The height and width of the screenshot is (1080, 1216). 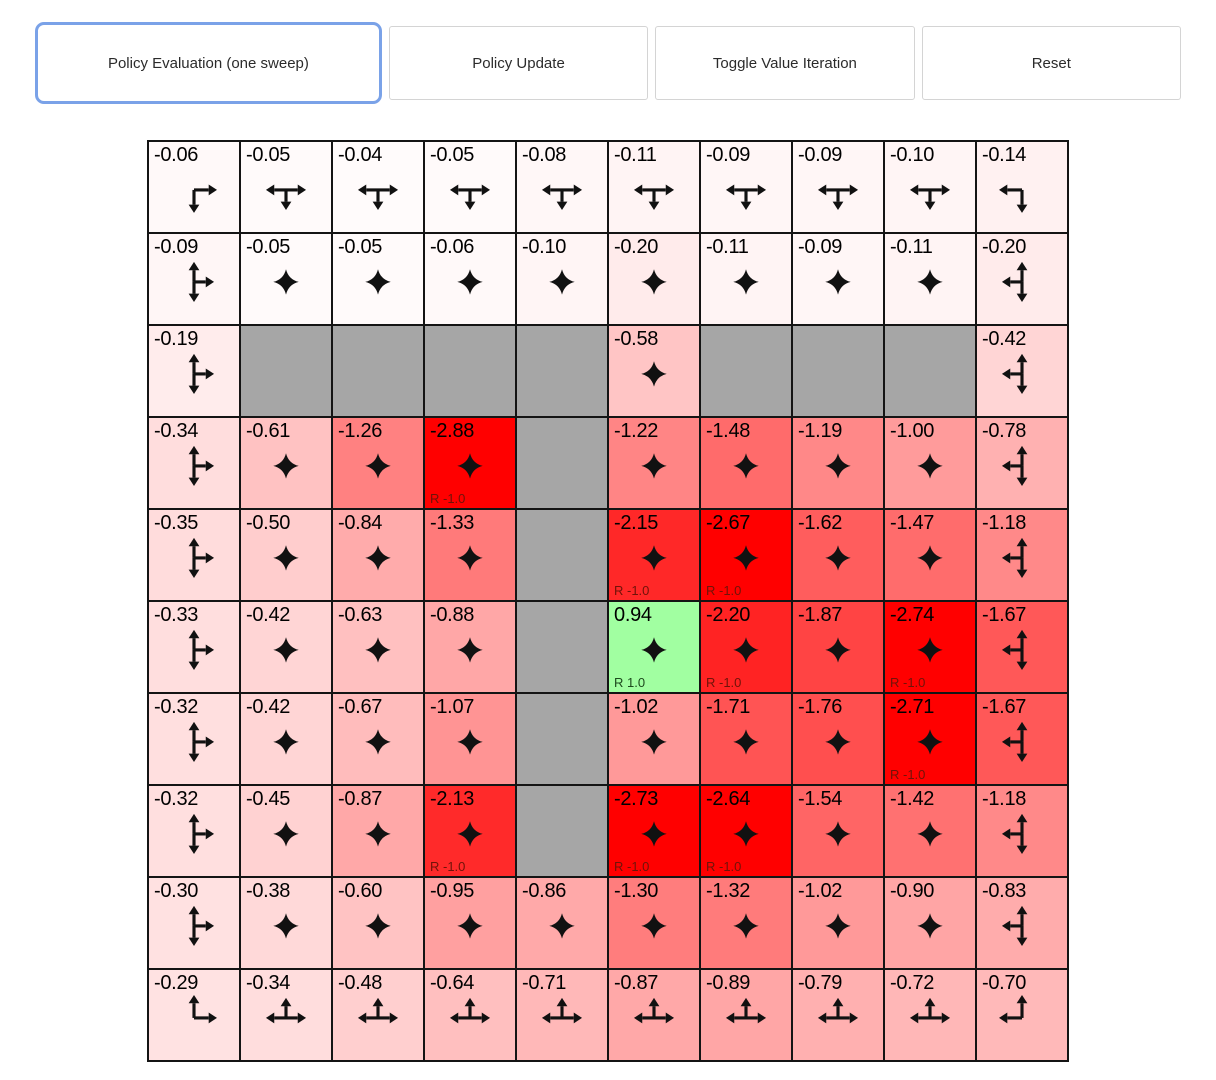 I want to click on grid-cell: -0.86, so click(x=562, y=923).